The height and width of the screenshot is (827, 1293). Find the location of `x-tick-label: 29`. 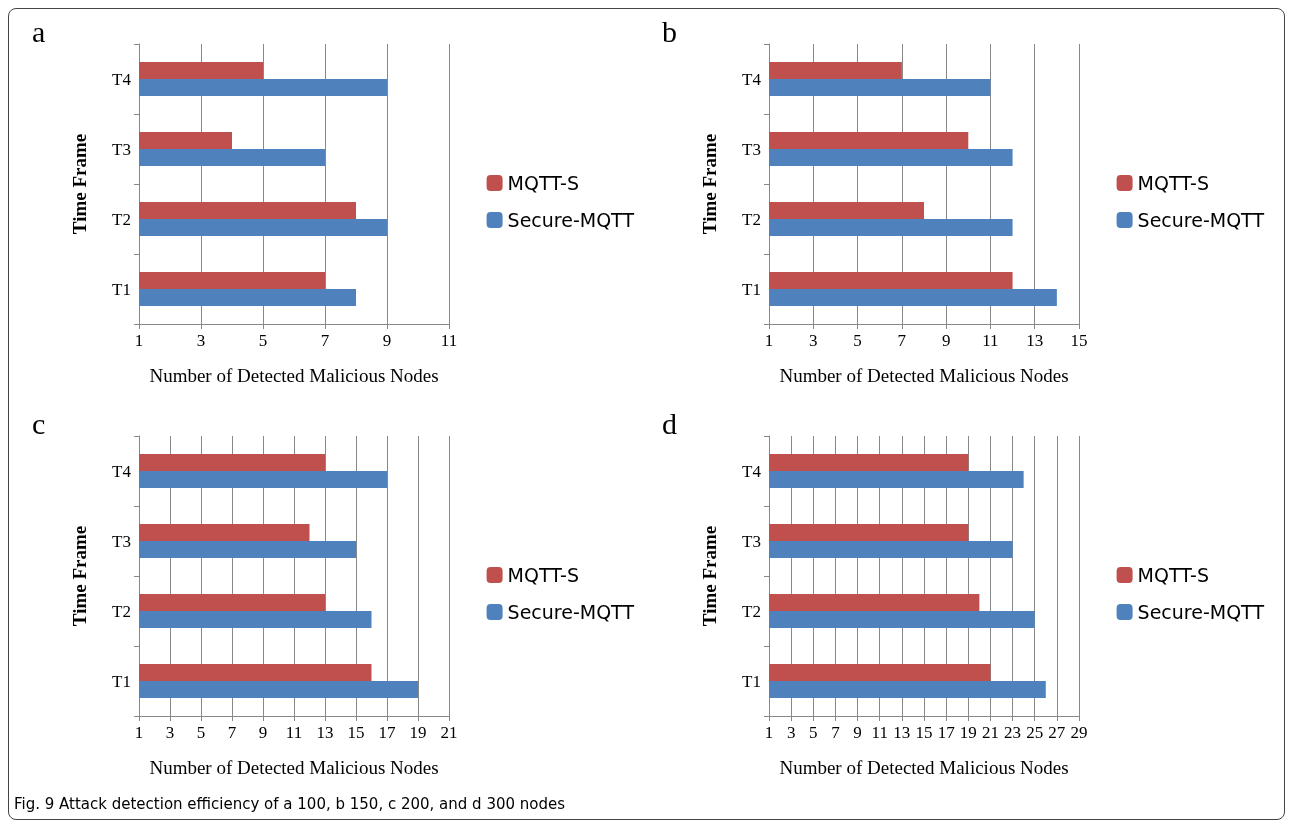

x-tick-label: 29 is located at coordinates (1079, 732).